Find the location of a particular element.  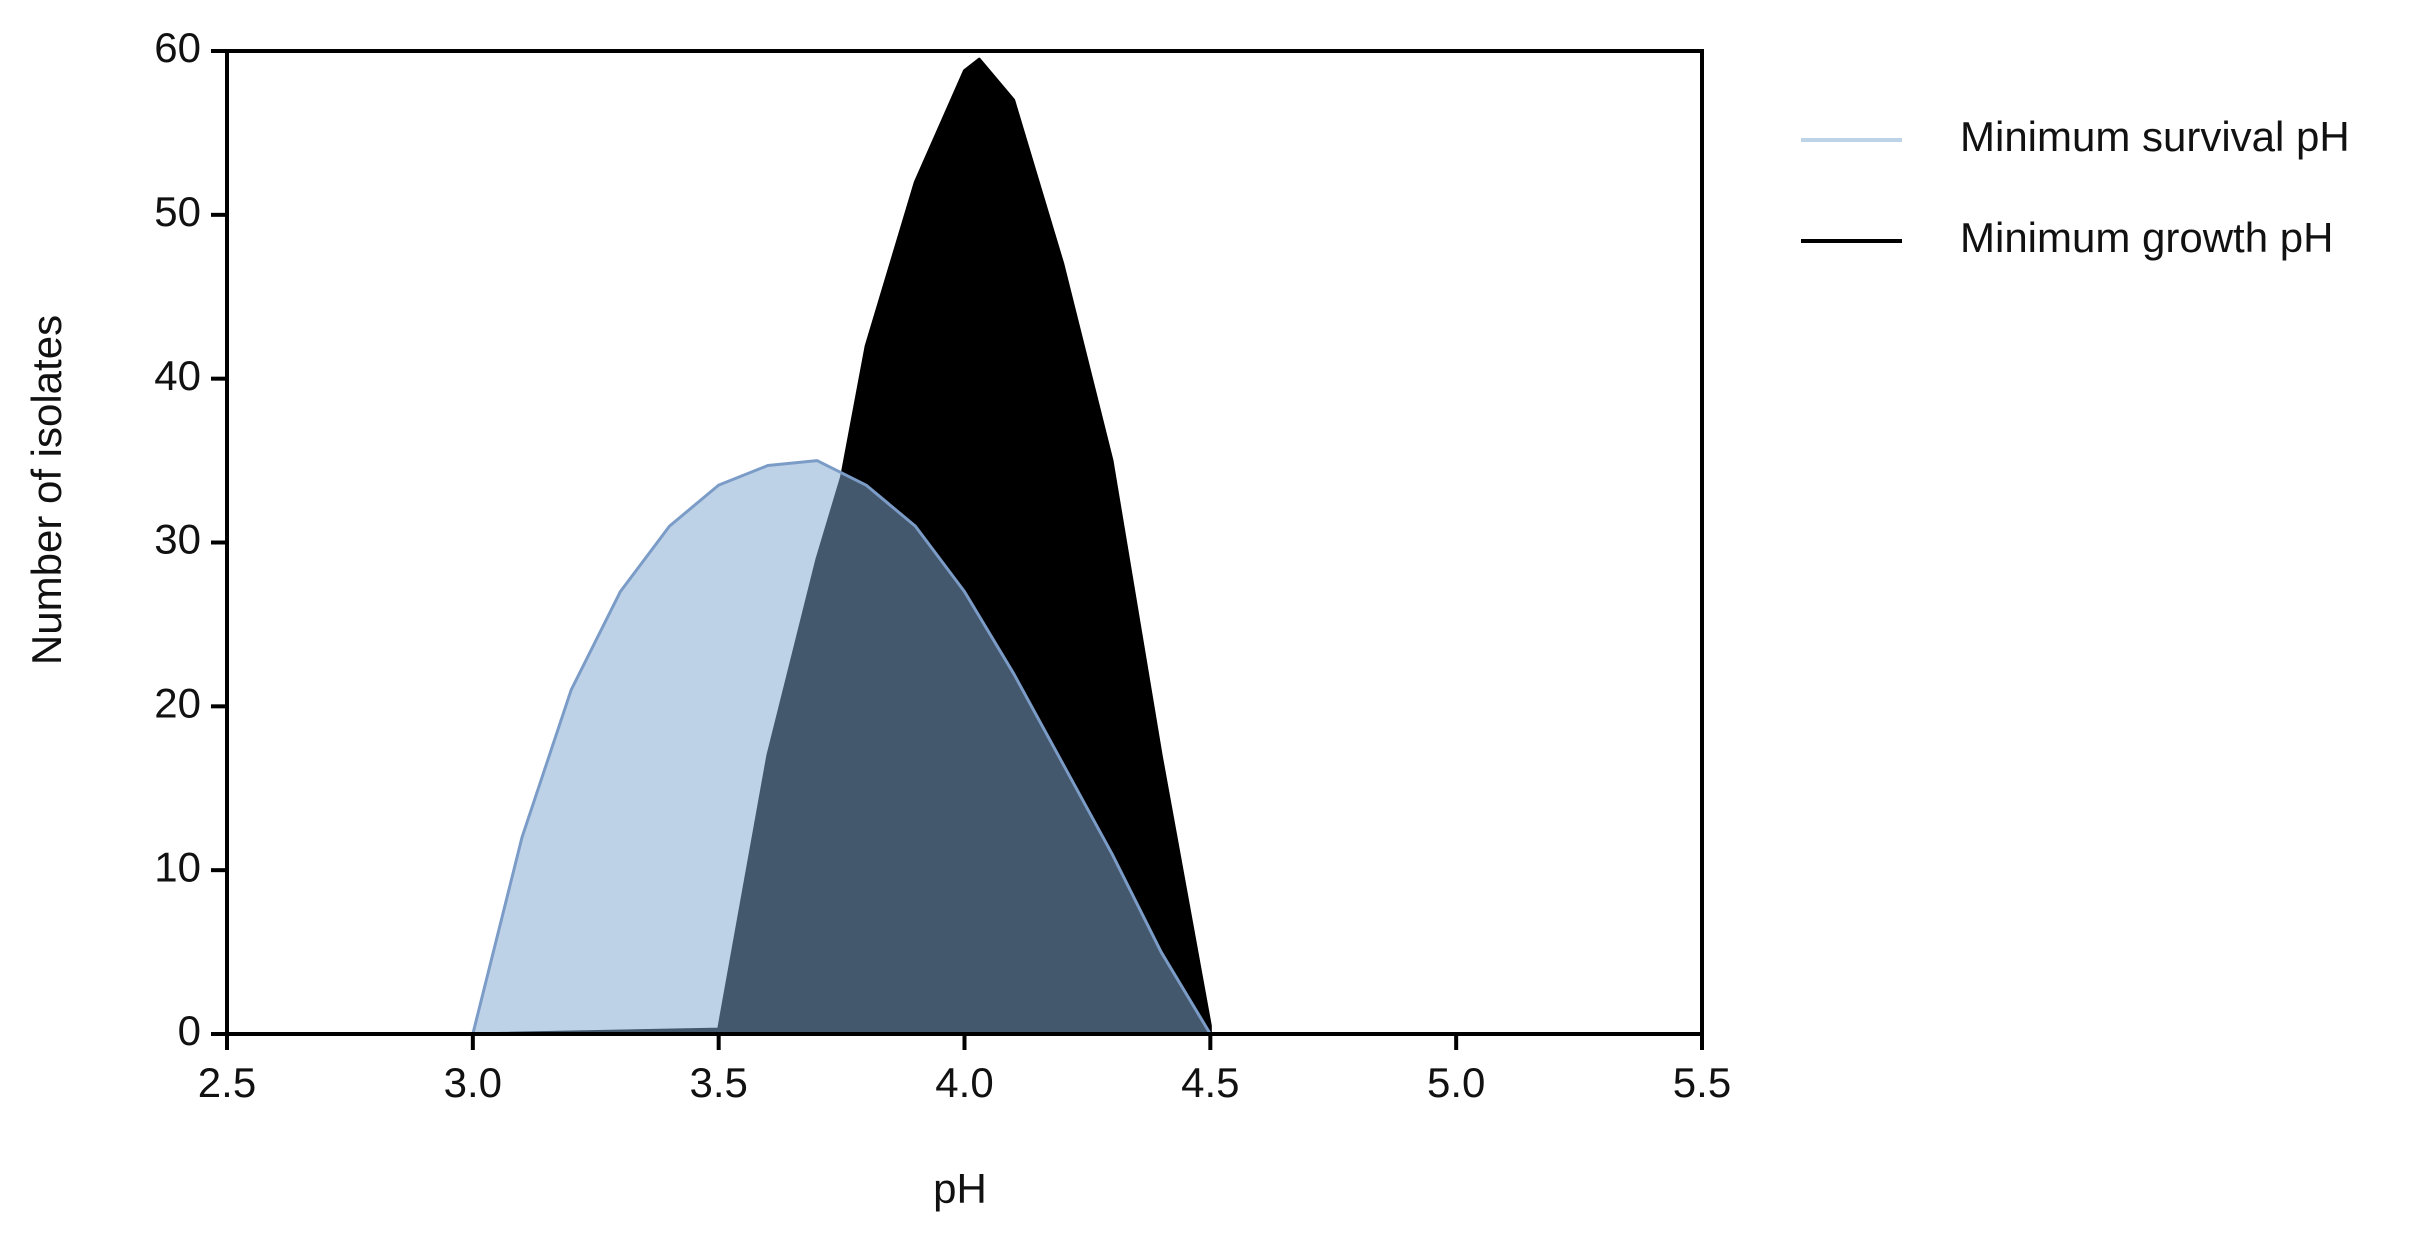

legend-label: Minimum survival pH is located at coordinates (2155, 136).